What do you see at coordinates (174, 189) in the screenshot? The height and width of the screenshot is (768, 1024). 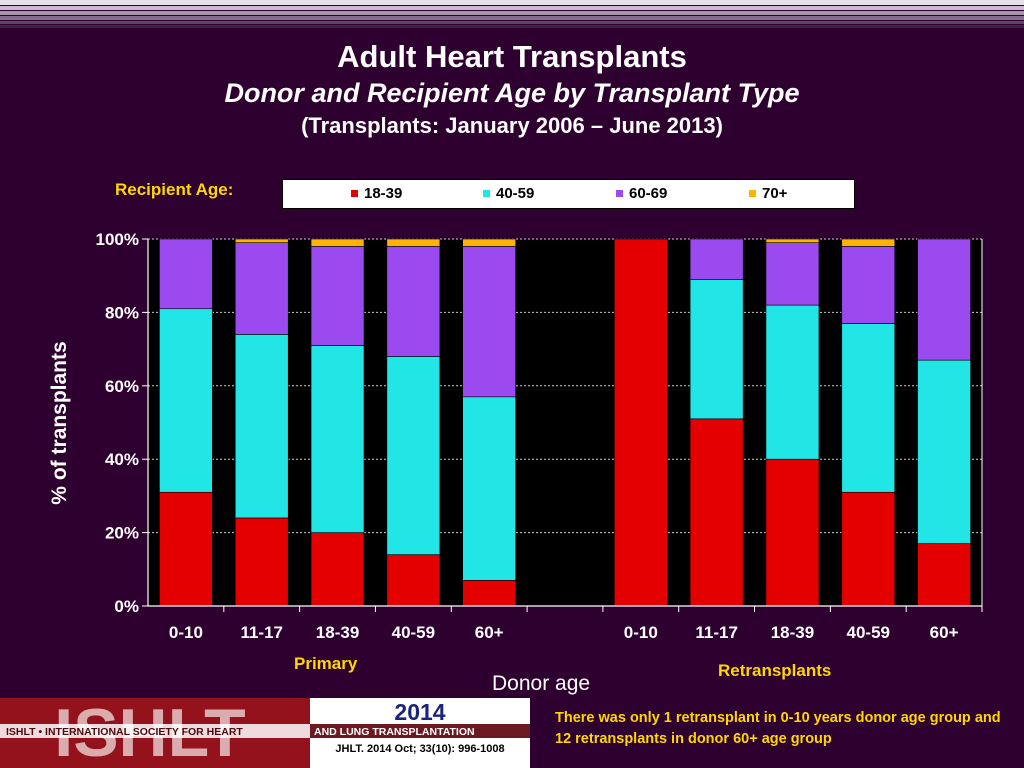 I see `legend-caption: Recipient Age:` at bounding box center [174, 189].